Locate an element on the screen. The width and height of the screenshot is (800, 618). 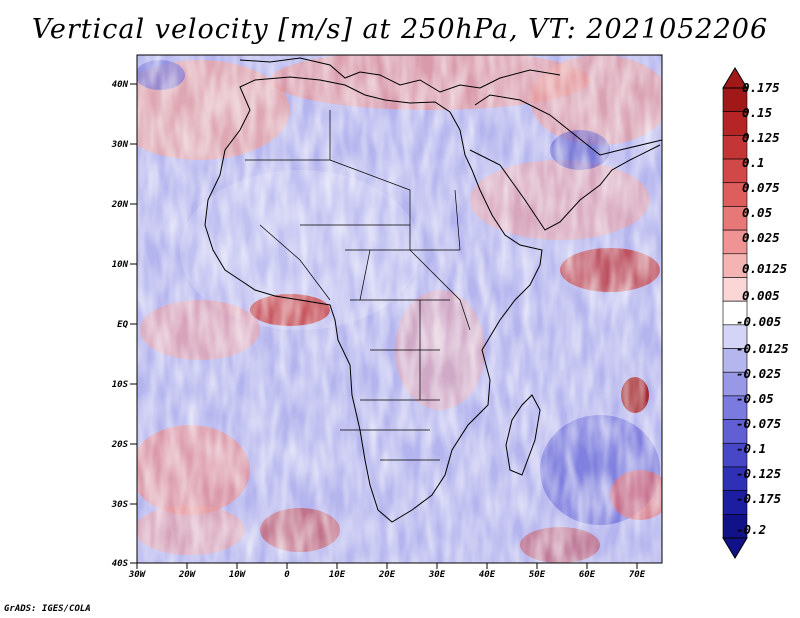
colorbar-label: 0.005 is located at coordinates (761, 295).